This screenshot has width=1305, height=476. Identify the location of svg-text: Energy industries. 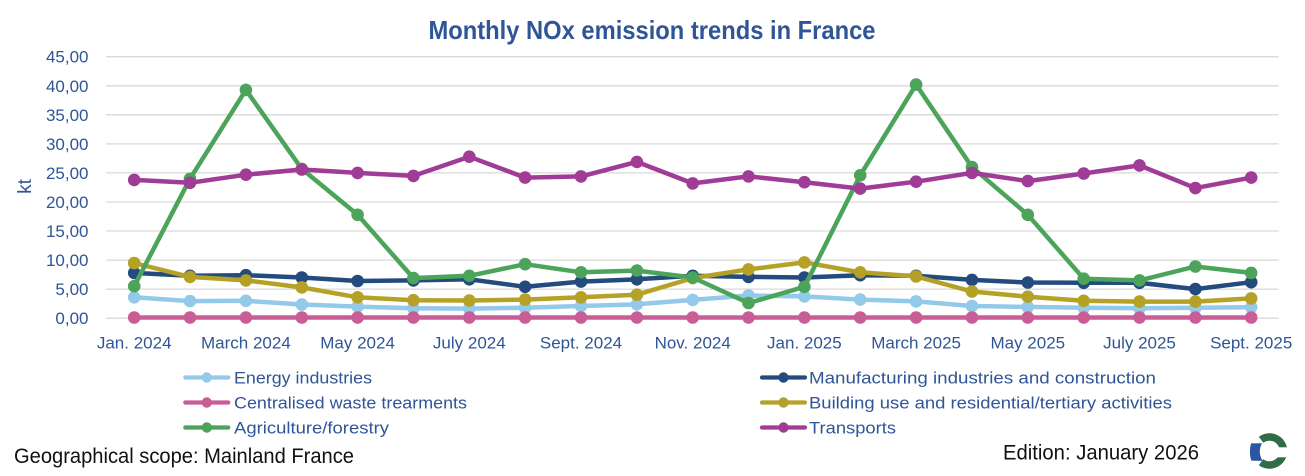
(303, 378).